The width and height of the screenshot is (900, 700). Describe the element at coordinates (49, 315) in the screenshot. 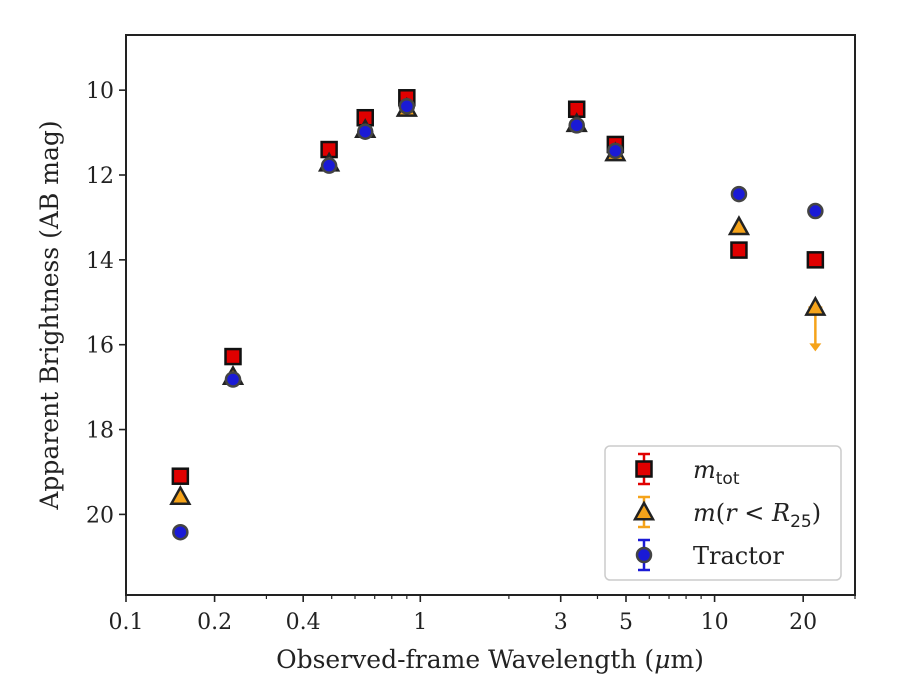

I see `y-axis-label: Apparent Brightness (AB mag)` at that location.